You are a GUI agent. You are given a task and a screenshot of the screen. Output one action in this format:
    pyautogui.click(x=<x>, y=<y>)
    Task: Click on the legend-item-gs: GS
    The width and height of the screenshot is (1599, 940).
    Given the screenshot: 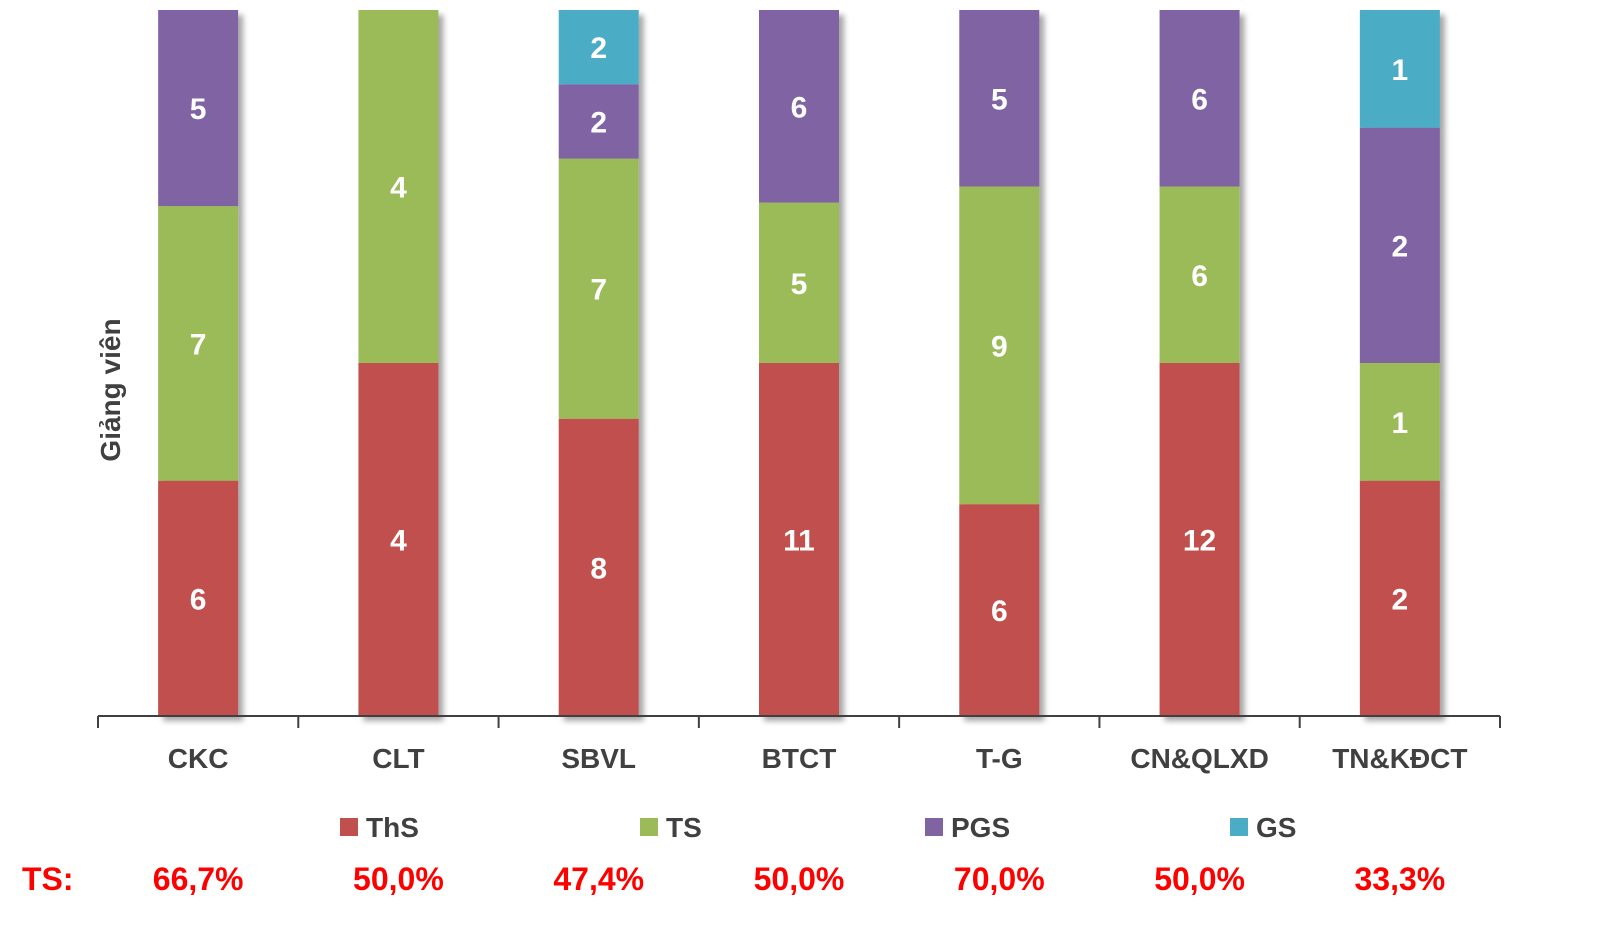 What is the action you would take?
    pyautogui.click(x=1263, y=827)
    